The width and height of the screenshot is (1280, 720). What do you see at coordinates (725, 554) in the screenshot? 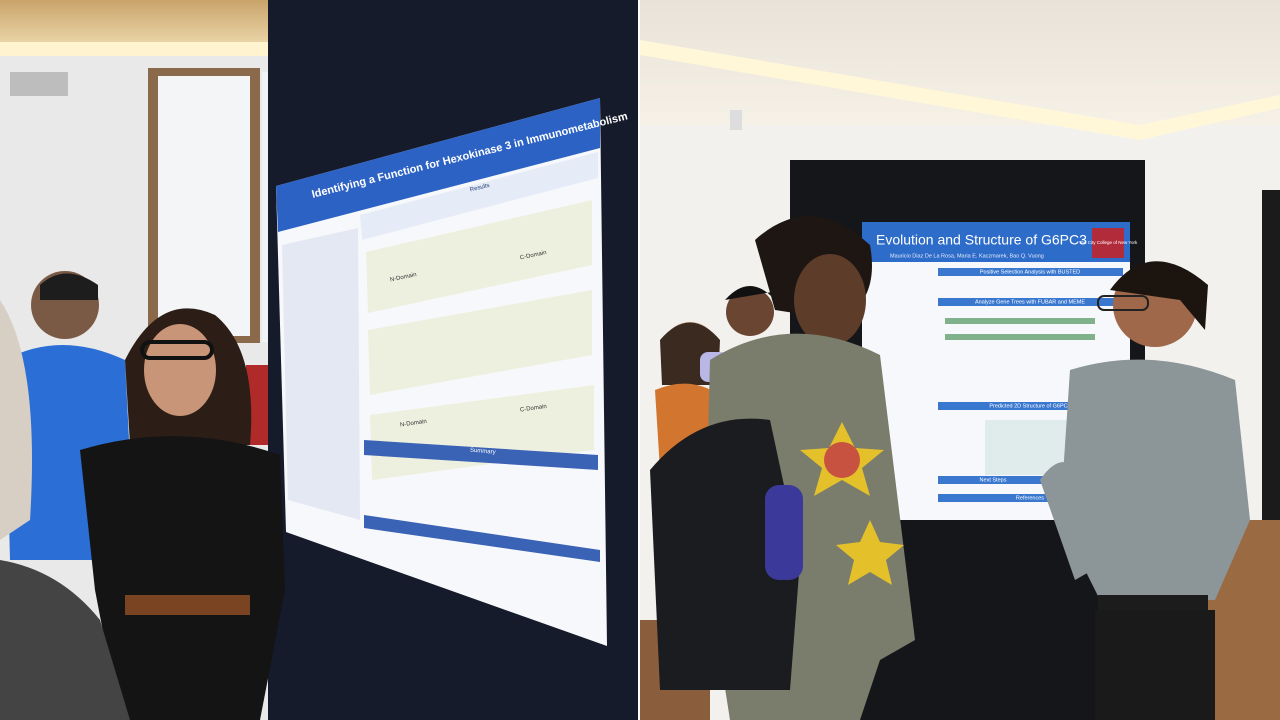
I see `backpack` at bounding box center [725, 554].